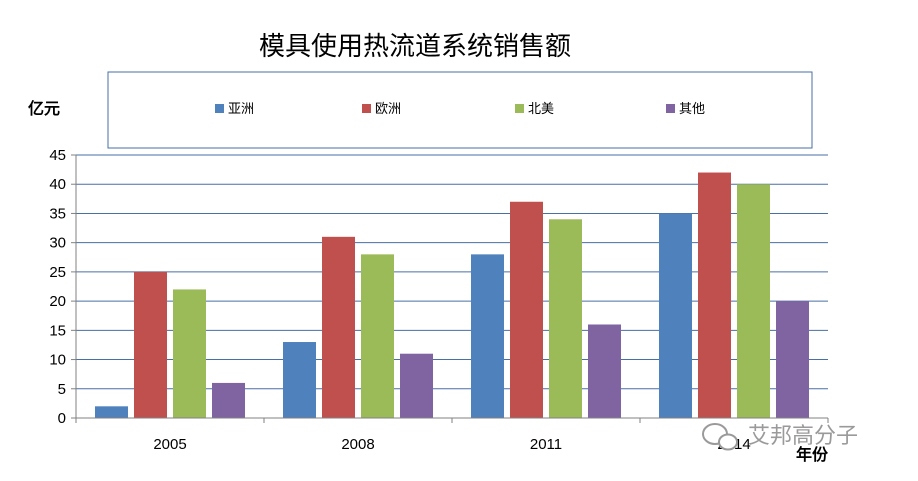 Image resolution: width=918 pixels, height=481 pixels. I want to click on legend-swatch-其他, so click(670, 108).